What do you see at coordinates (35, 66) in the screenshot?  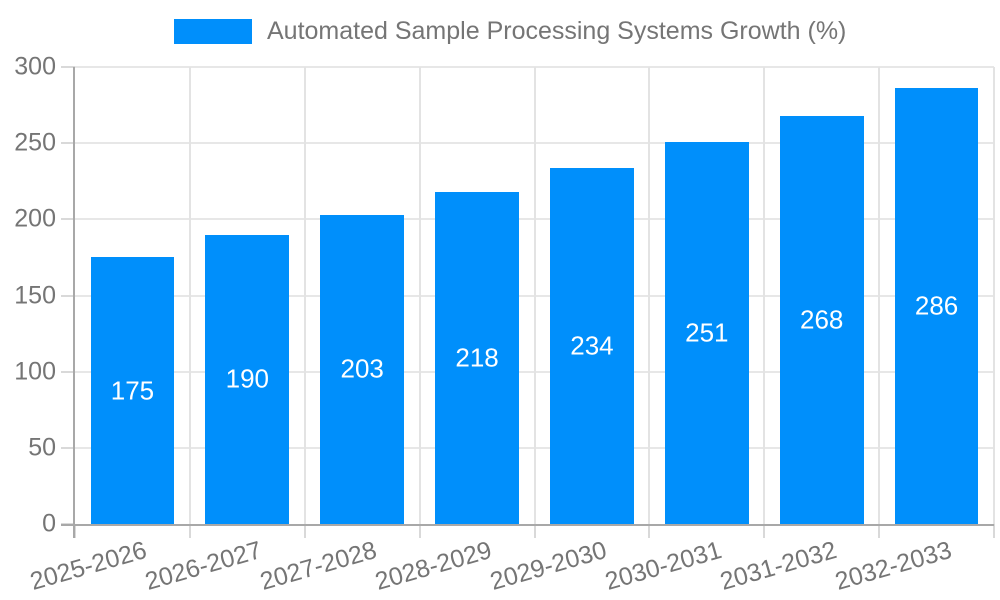 I see `y-tick-label: 300` at bounding box center [35, 66].